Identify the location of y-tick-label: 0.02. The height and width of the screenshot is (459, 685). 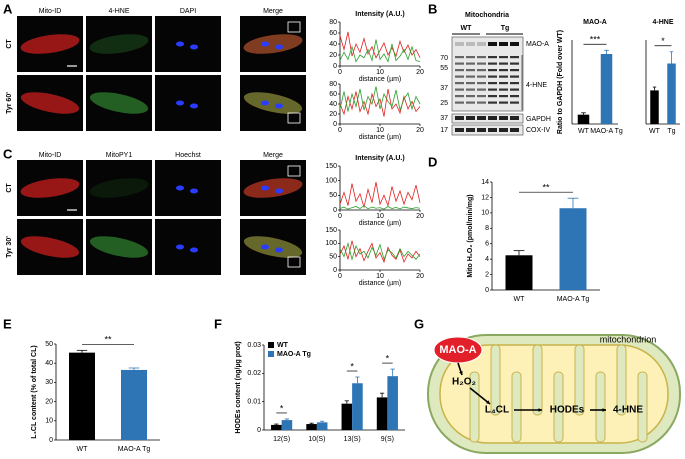
(254, 373).